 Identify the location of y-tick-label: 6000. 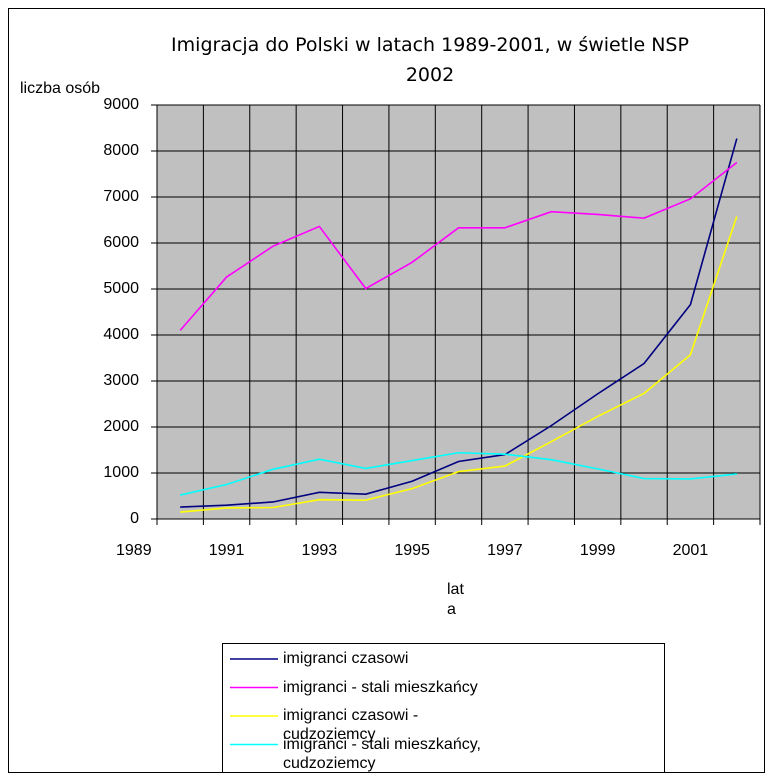
(121, 242).